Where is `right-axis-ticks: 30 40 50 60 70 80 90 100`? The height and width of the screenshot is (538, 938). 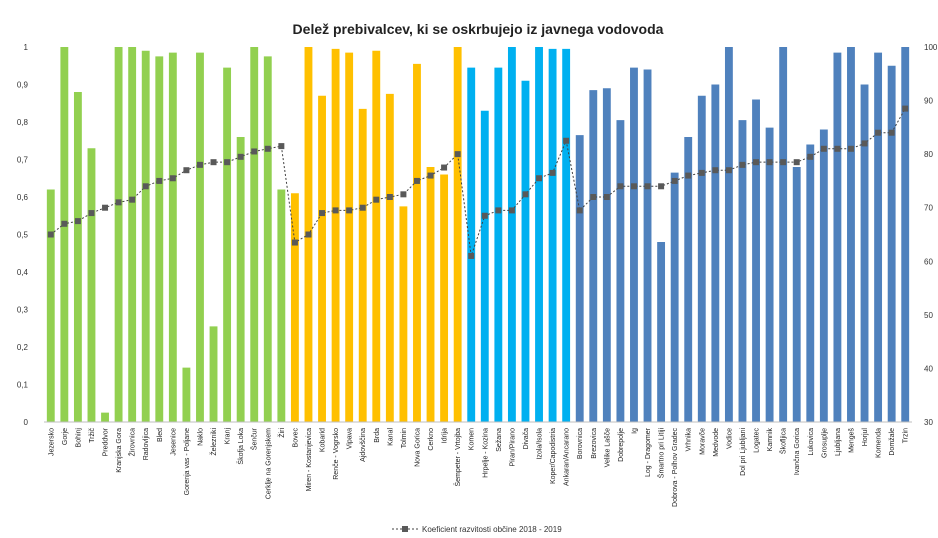 right-axis-ticks: 30 40 50 60 70 80 90 100 is located at coordinates (931, 235).